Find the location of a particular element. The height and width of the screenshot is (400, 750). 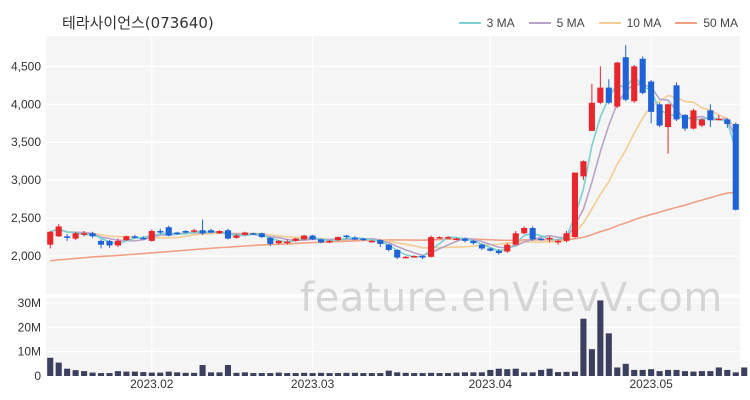

legend-label-3ma: 3 MA is located at coordinates (500, 23).